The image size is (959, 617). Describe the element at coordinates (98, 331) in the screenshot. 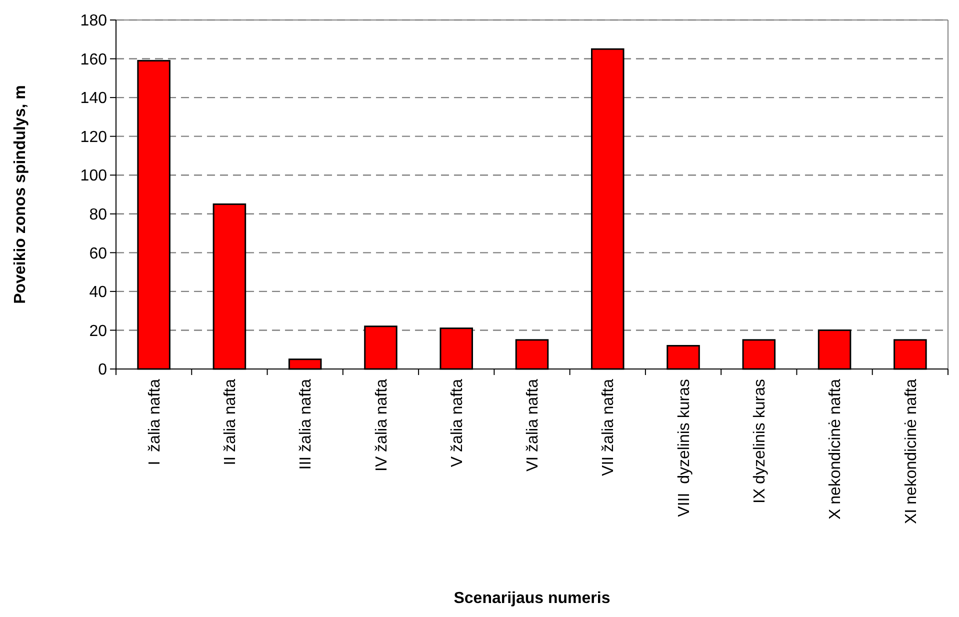

I see `y-tick-label: 20` at that location.